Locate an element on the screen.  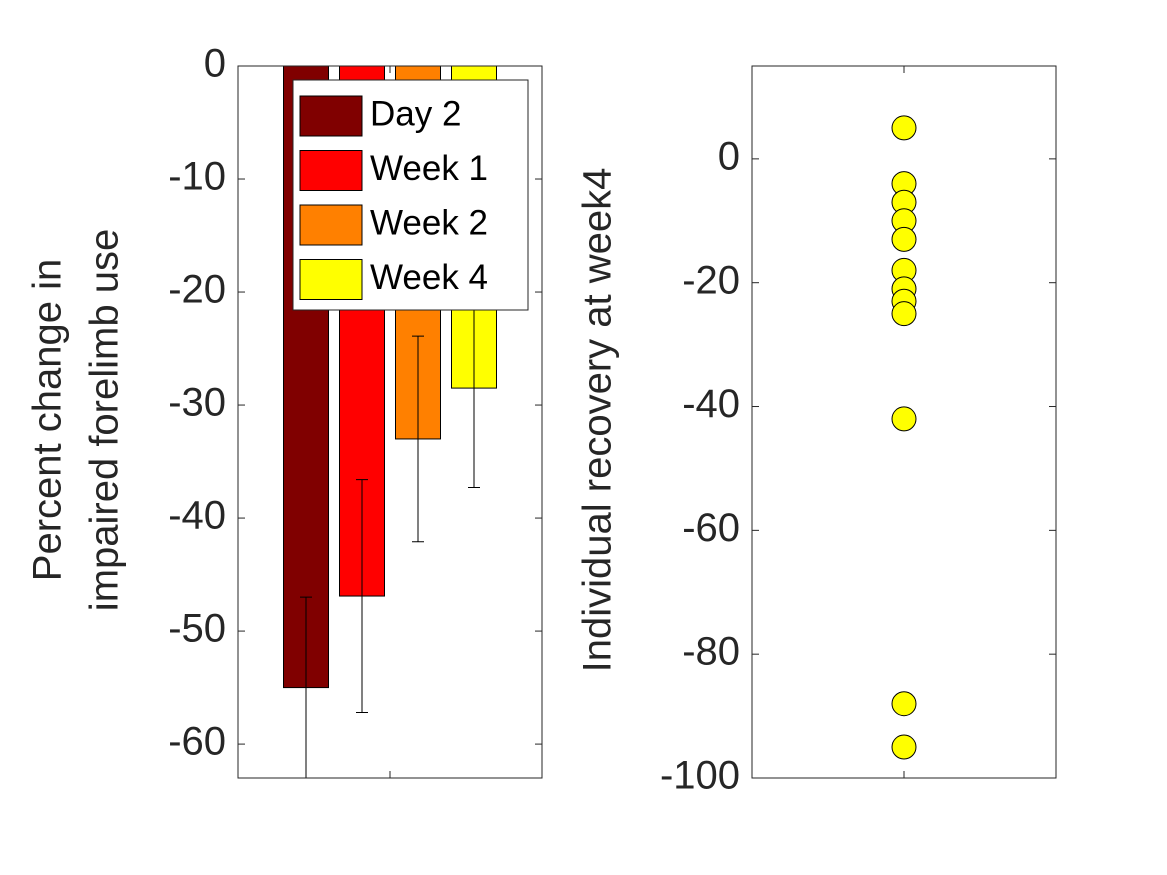
legend-label: Week 2 is located at coordinates (429, 222).